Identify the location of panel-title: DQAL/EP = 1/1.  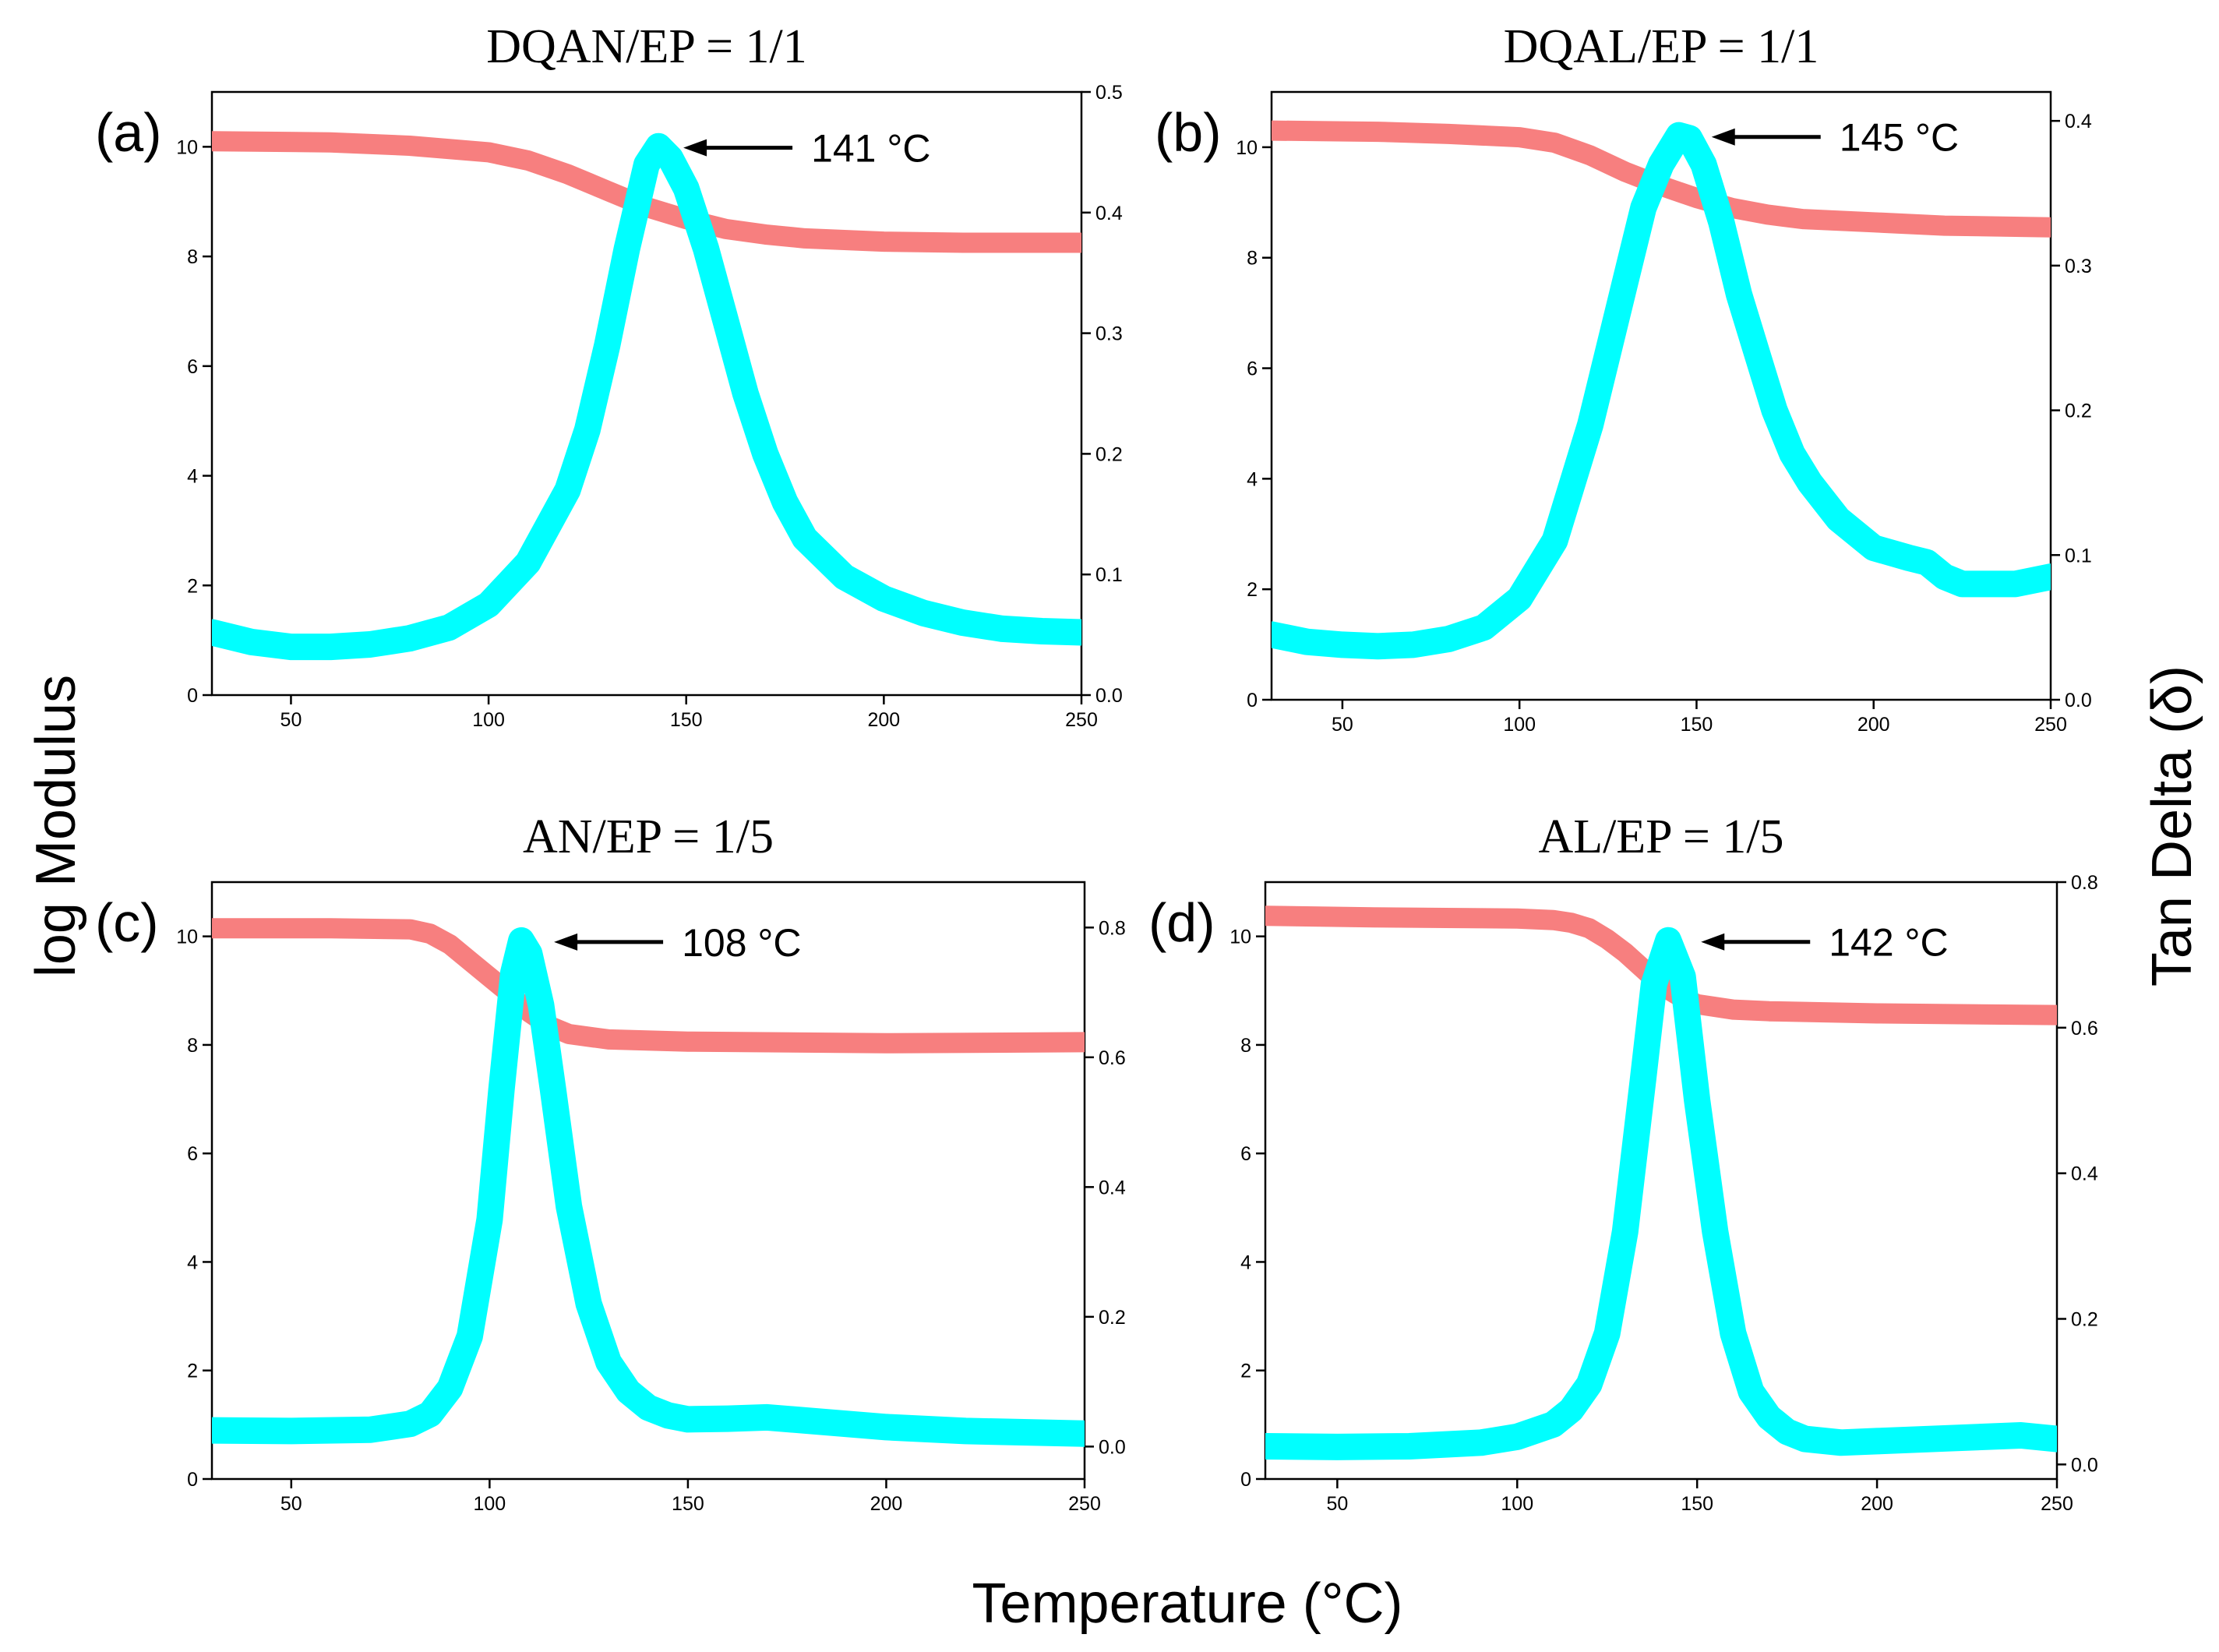
(1662, 47).